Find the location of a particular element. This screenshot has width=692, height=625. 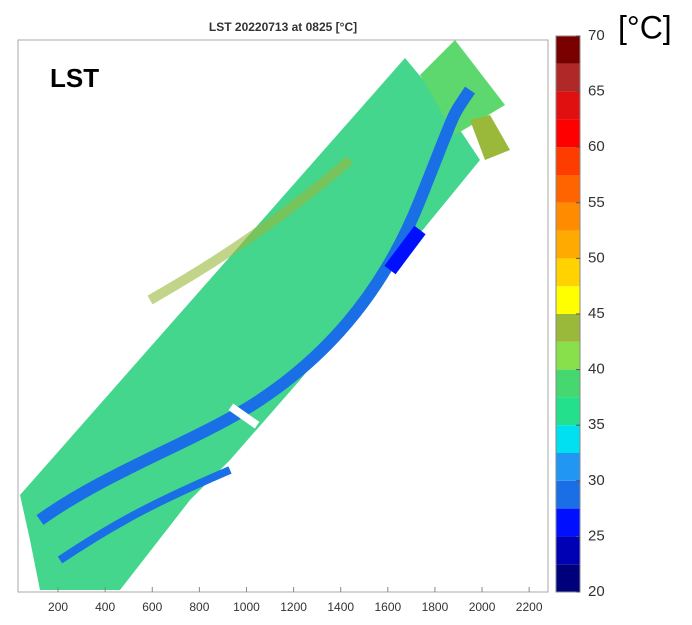

x-tick-label: 2200 is located at coordinates (529, 607).